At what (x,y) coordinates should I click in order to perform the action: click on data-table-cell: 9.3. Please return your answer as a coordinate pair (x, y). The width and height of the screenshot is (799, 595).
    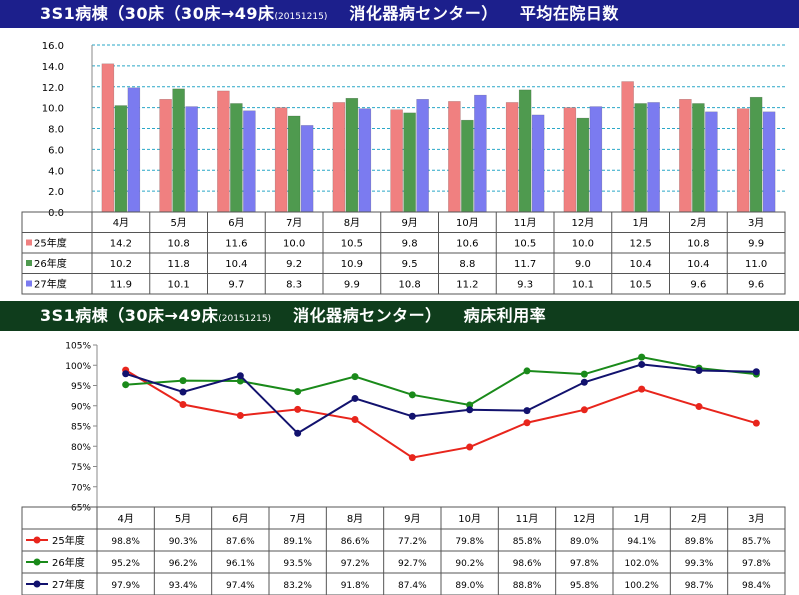
    Looking at the image, I should click on (525, 285).